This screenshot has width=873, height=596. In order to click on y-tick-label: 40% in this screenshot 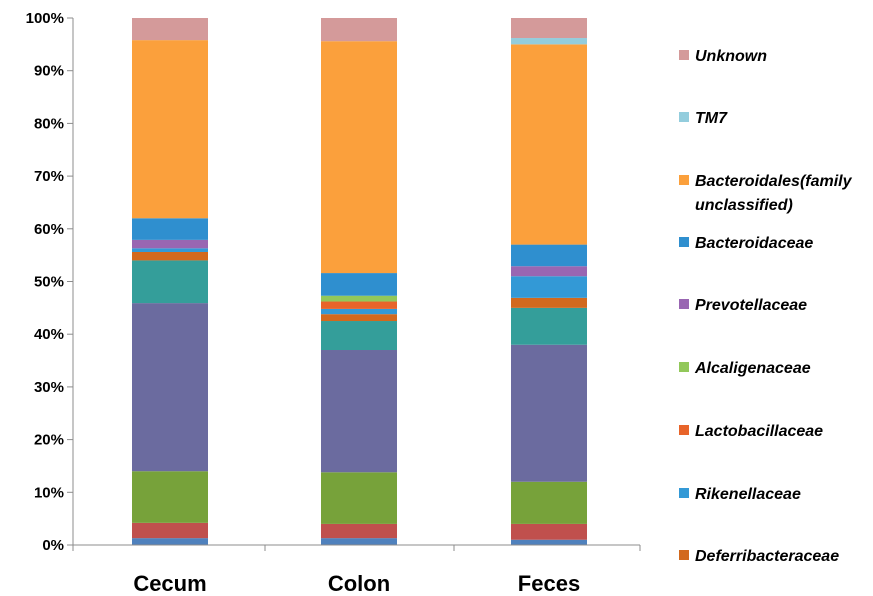, I will do `click(49, 334)`.